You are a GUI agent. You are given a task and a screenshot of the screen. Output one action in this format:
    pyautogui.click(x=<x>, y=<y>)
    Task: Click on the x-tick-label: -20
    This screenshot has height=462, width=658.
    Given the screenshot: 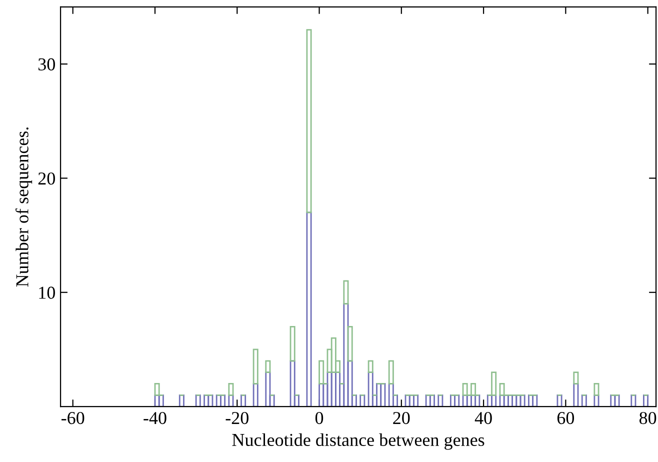 What is the action you would take?
    pyautogui.click(x=237, y=418)
    